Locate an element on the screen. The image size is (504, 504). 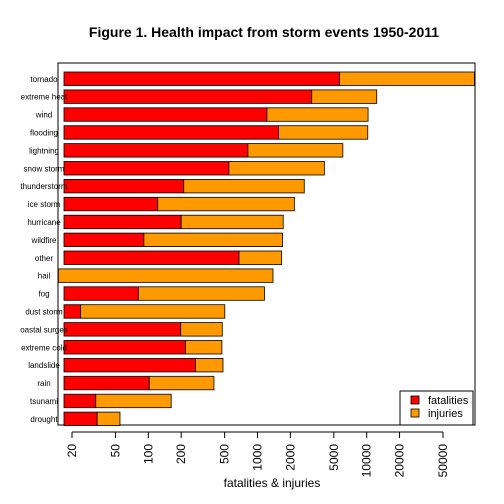
category-label: tornado is located at coordinates (44, 79).